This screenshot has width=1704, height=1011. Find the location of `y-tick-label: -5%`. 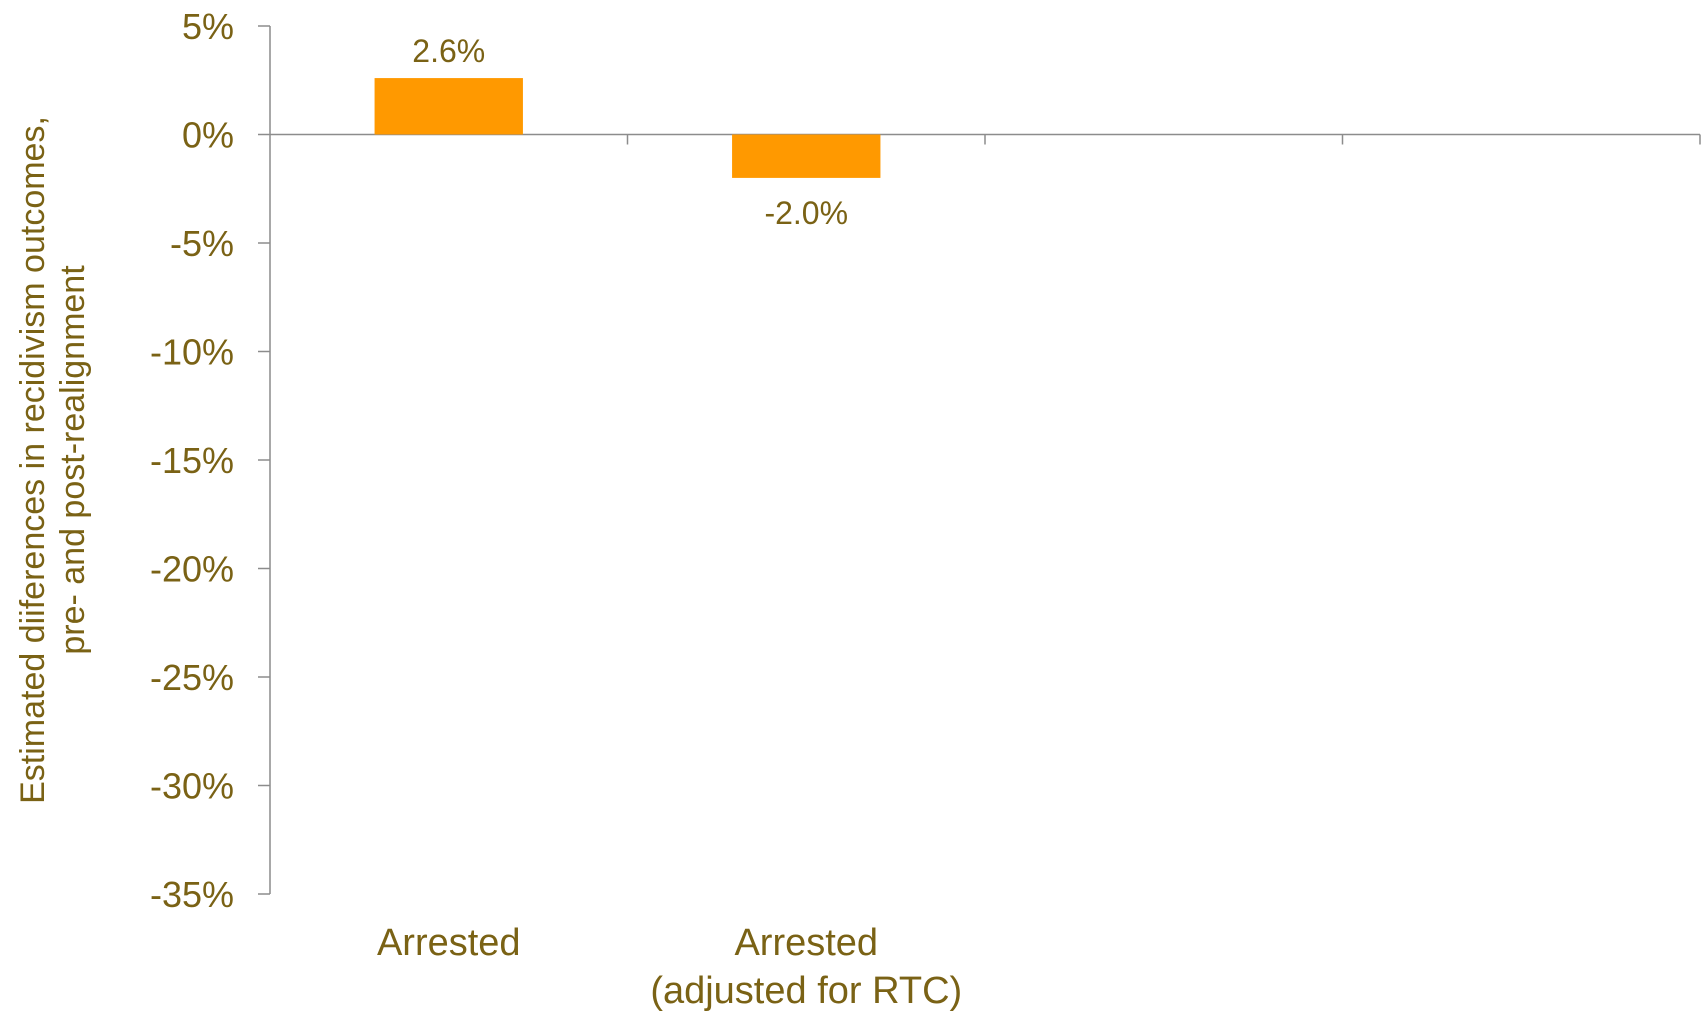

y-tick-label: -5% is located at coordinates (202, 243).